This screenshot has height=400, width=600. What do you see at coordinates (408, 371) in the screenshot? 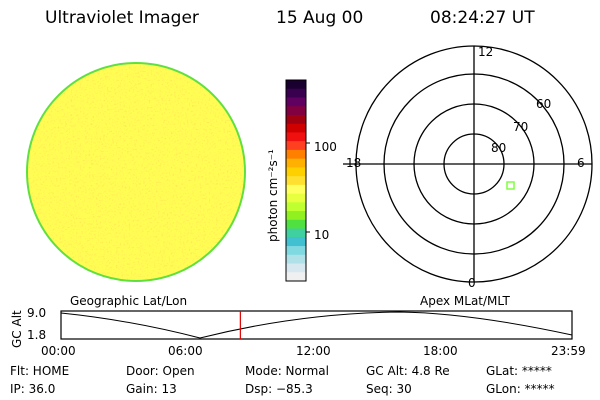
I see `status-gc-alt: GC Alt: 4.8 Re` at bounding box center [408, 371].